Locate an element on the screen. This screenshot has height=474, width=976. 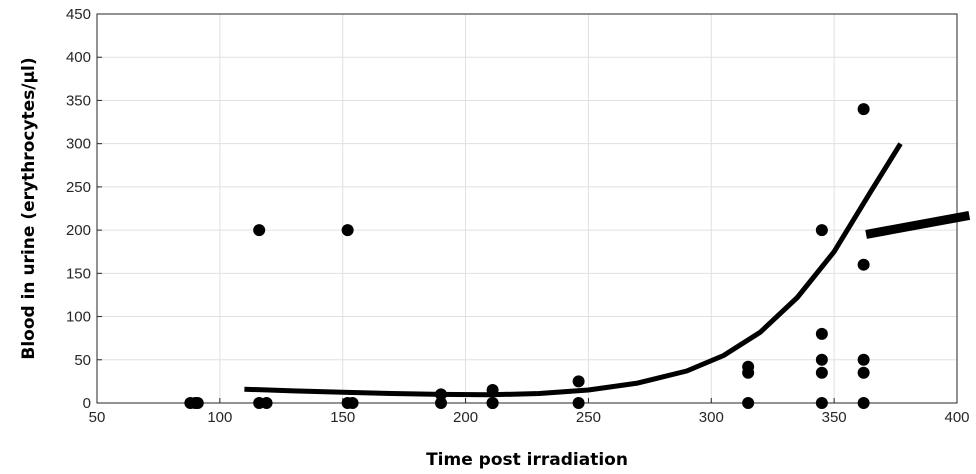
x-tick-label: 200 is located at coordinates (465, 417).